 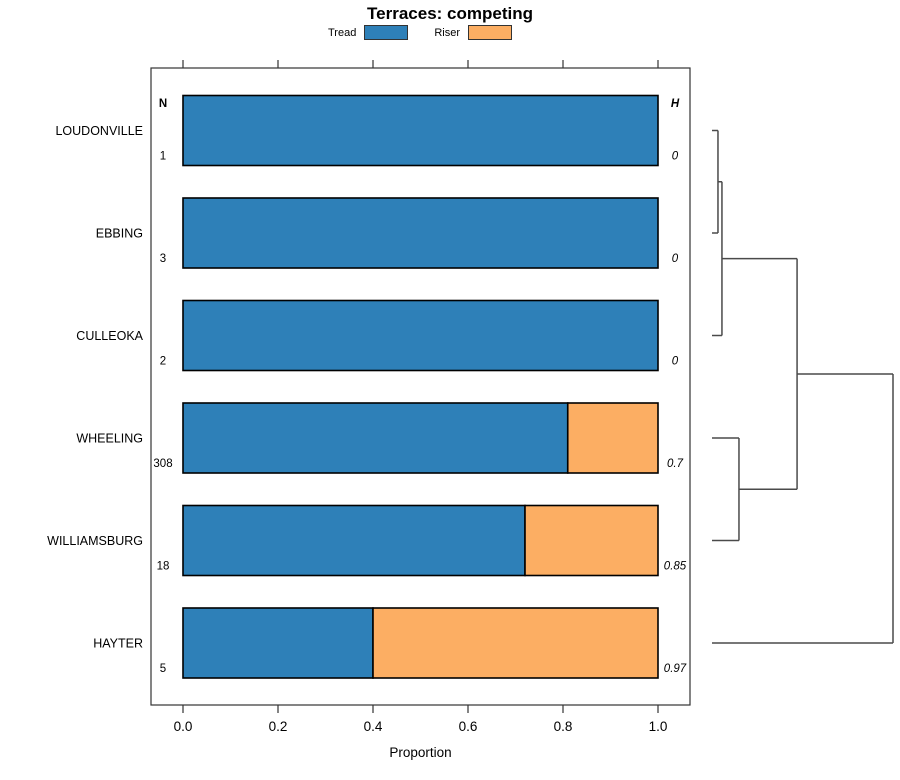 I want to click on x-axis-tick-label: 0.8, so click(x=563, y=726).